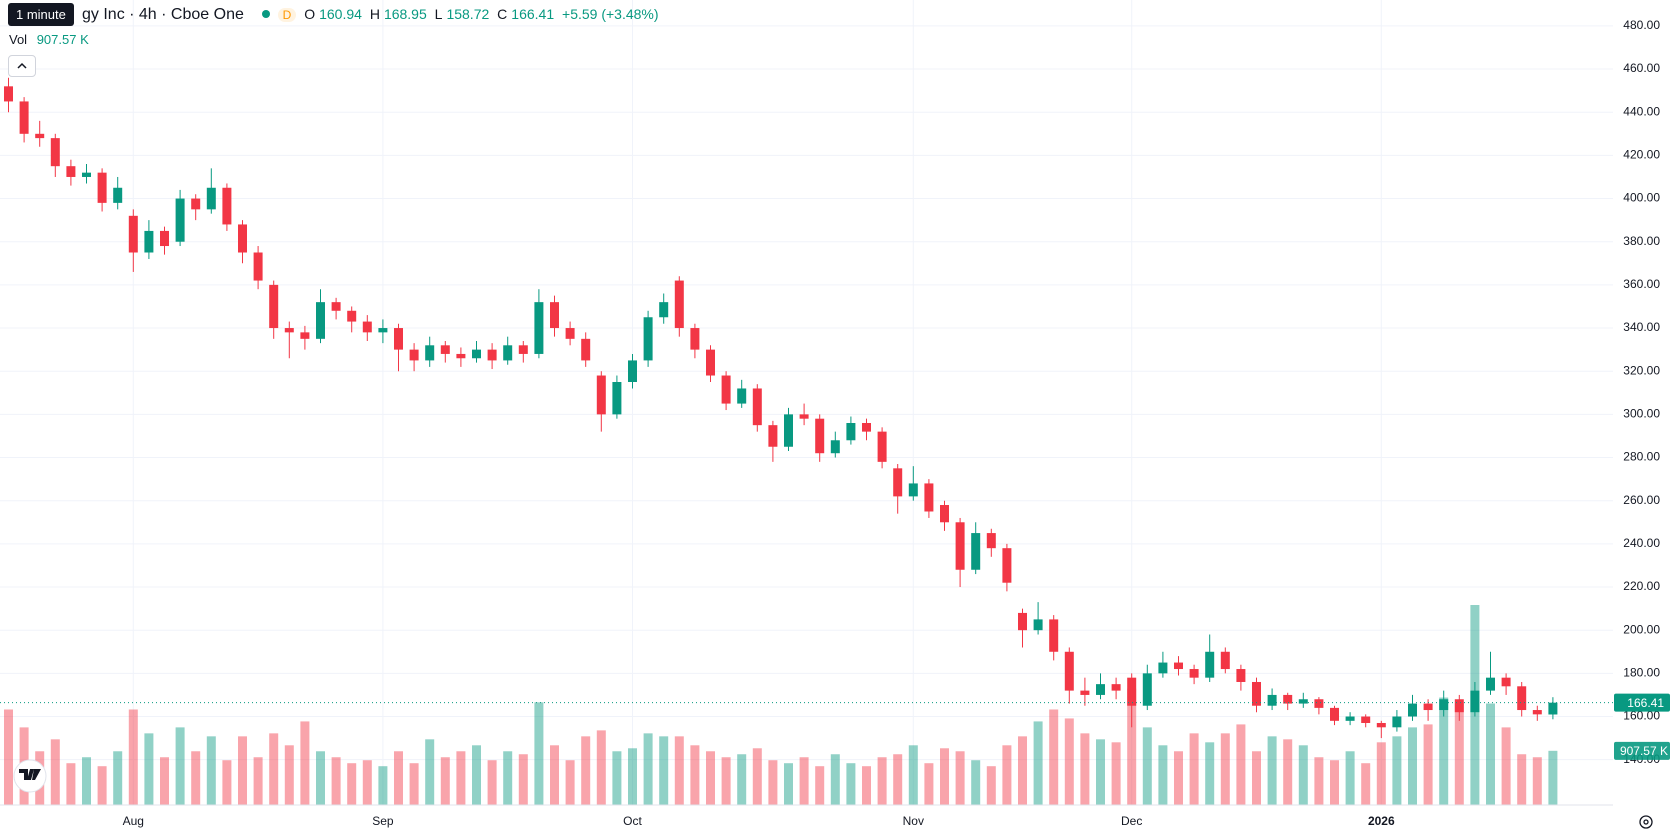 The width and height of the screenshot is (1678, 835). I want to click on y-tick-label: 300.00, so click(1641, 414).